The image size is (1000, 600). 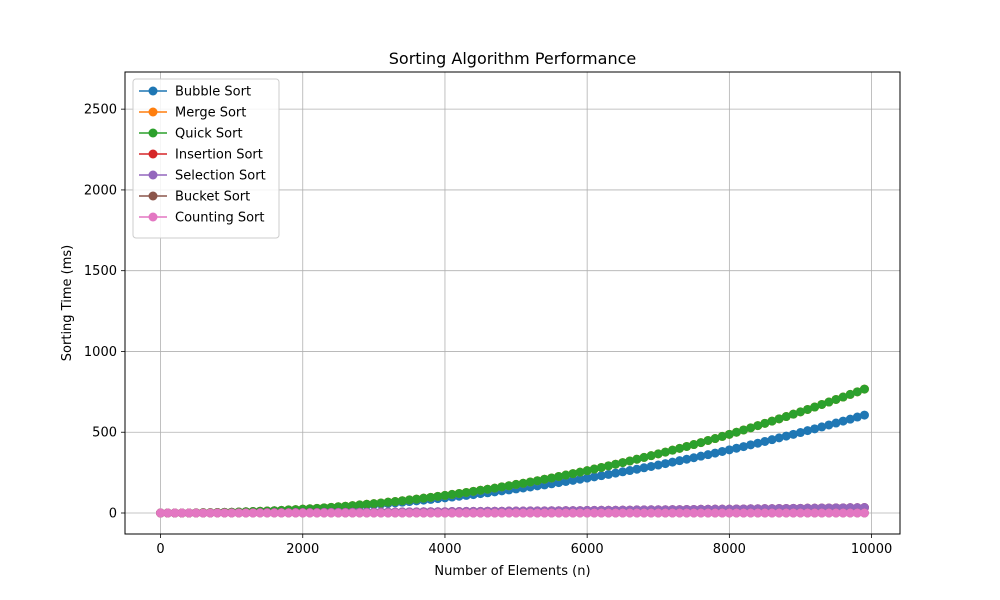 What do you see at coordinates (213, 92) in the screenshot?
I see `legend-label: Bubble Sort` at bounding box center [213, 92].